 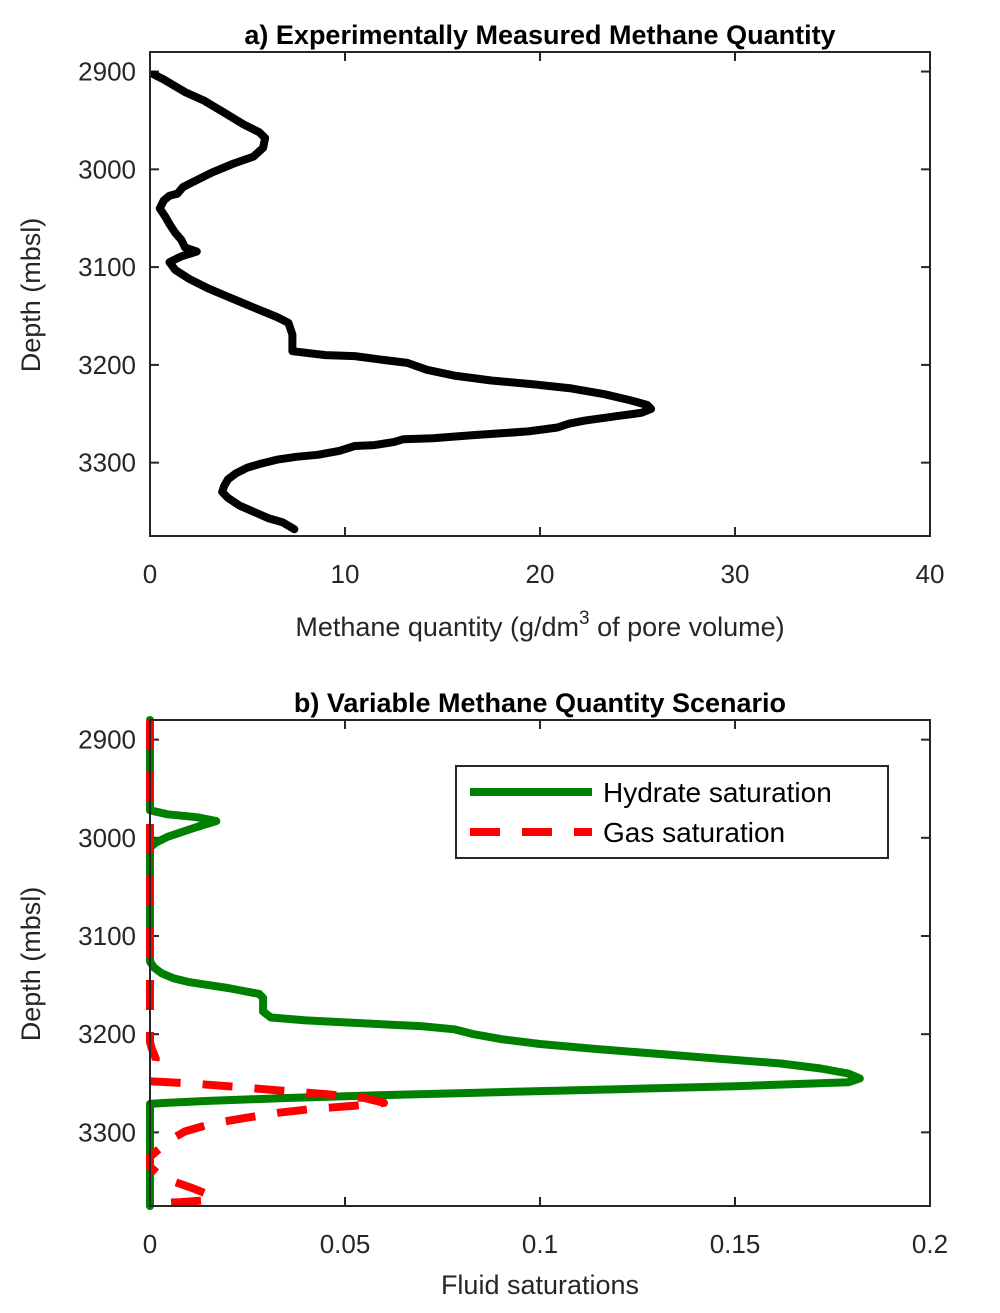 What do you see at coordinates (437, 627) in the screenshot?
I see `panel-a-x-label-main: Methane quantity (g/dm` at bounding box center [437, 627].